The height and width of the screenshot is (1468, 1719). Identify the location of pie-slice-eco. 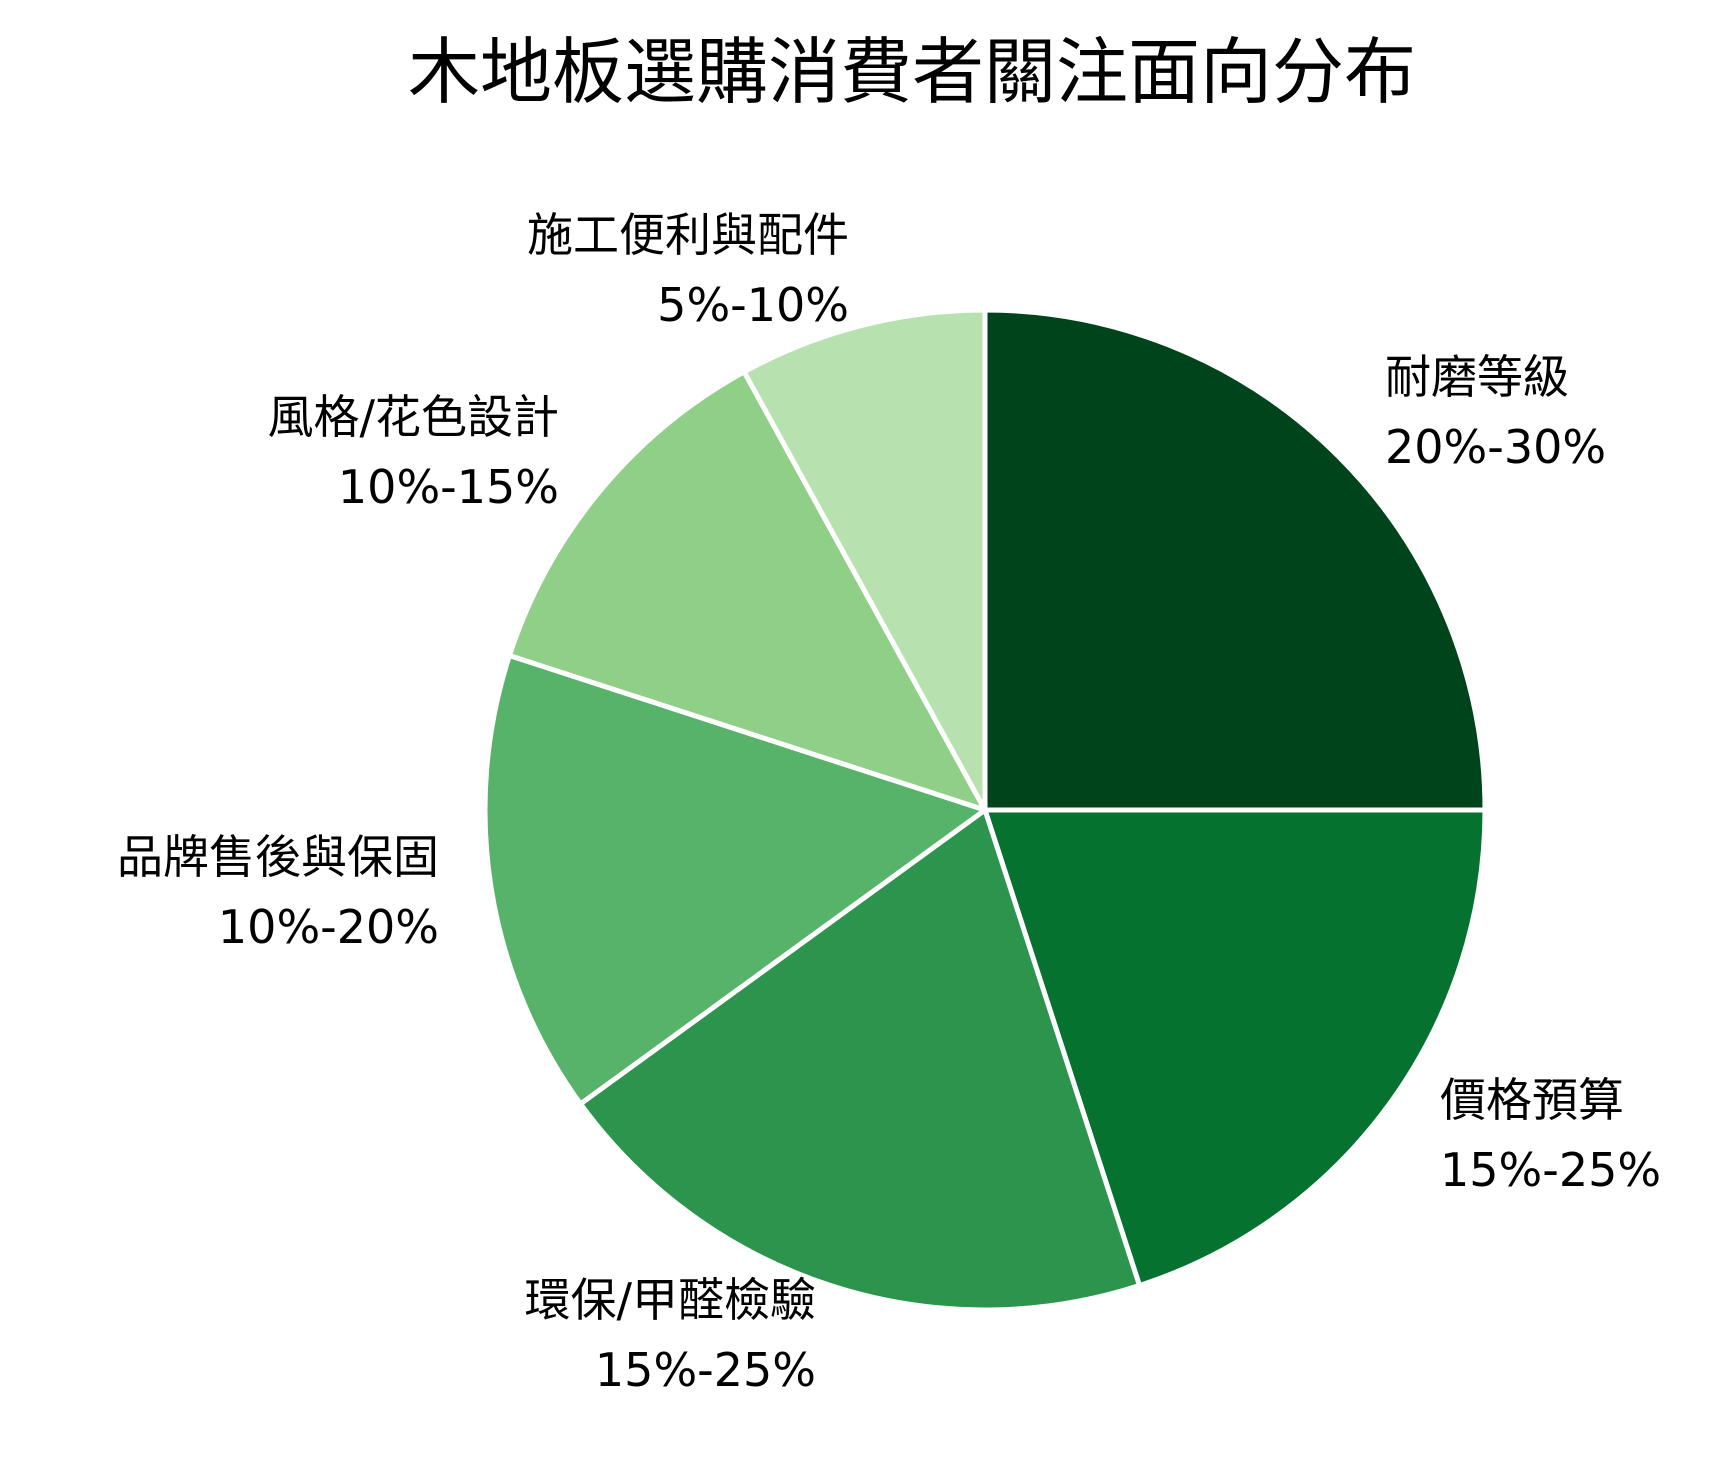
(860, 1060).